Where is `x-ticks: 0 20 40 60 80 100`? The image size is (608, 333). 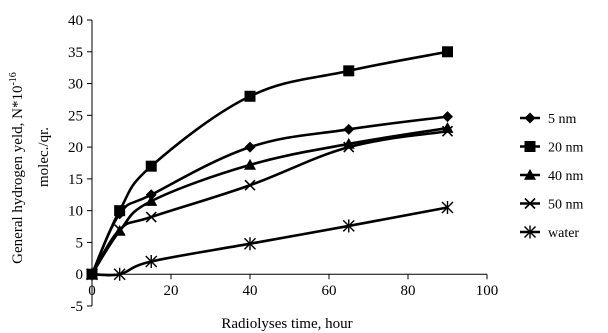
x-ticks: 0 20 40 60 80 100 is located at coordinates (293, 286).